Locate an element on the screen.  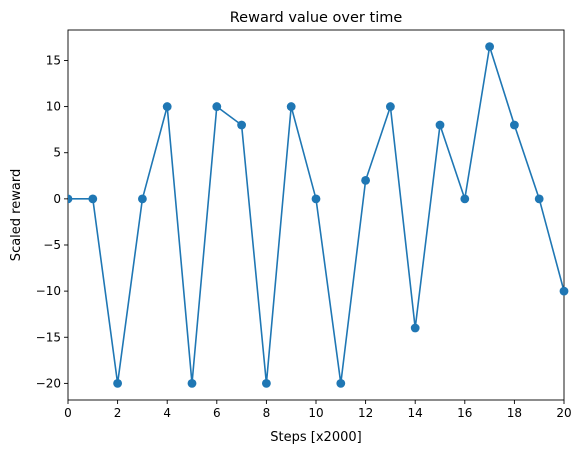
y-tick-label: −15 is located at coordinates (48, 337).